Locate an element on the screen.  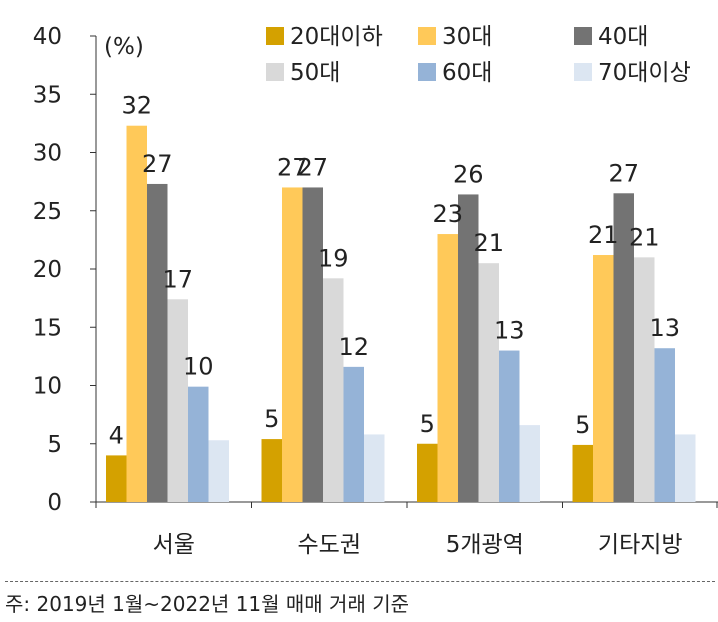
y-tick-label: 5 is located at coordinates (54, 445).